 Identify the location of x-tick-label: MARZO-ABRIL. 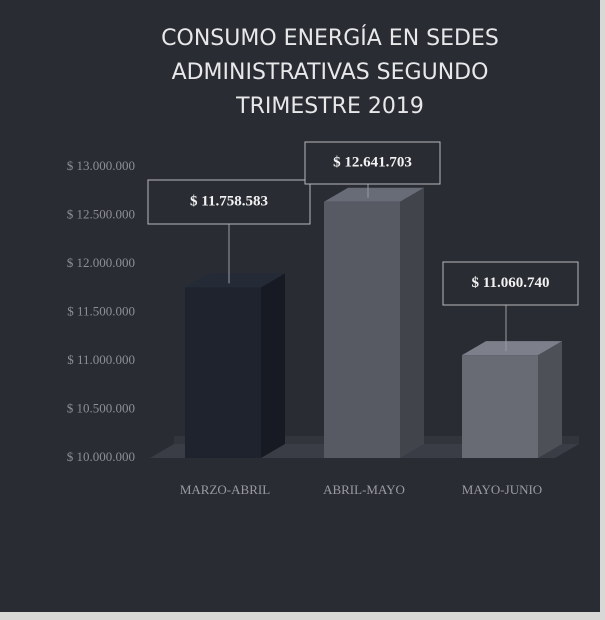
(225, 489).